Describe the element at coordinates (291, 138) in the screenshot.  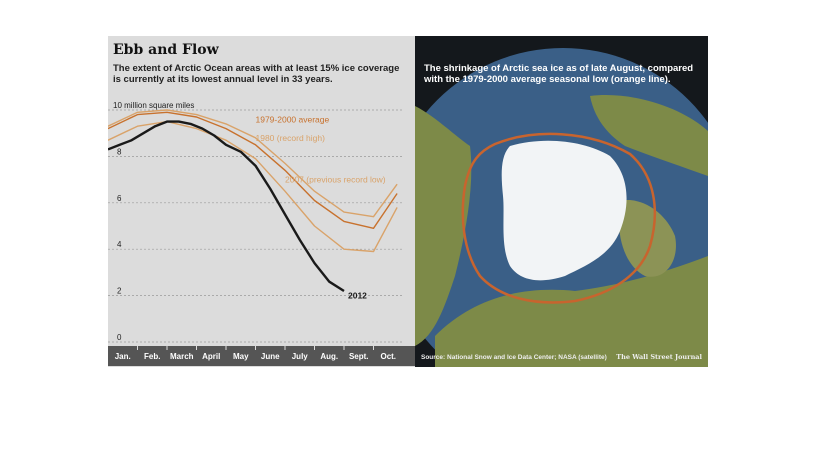
I see `series-label-1: 1980 (record high)` at that location.